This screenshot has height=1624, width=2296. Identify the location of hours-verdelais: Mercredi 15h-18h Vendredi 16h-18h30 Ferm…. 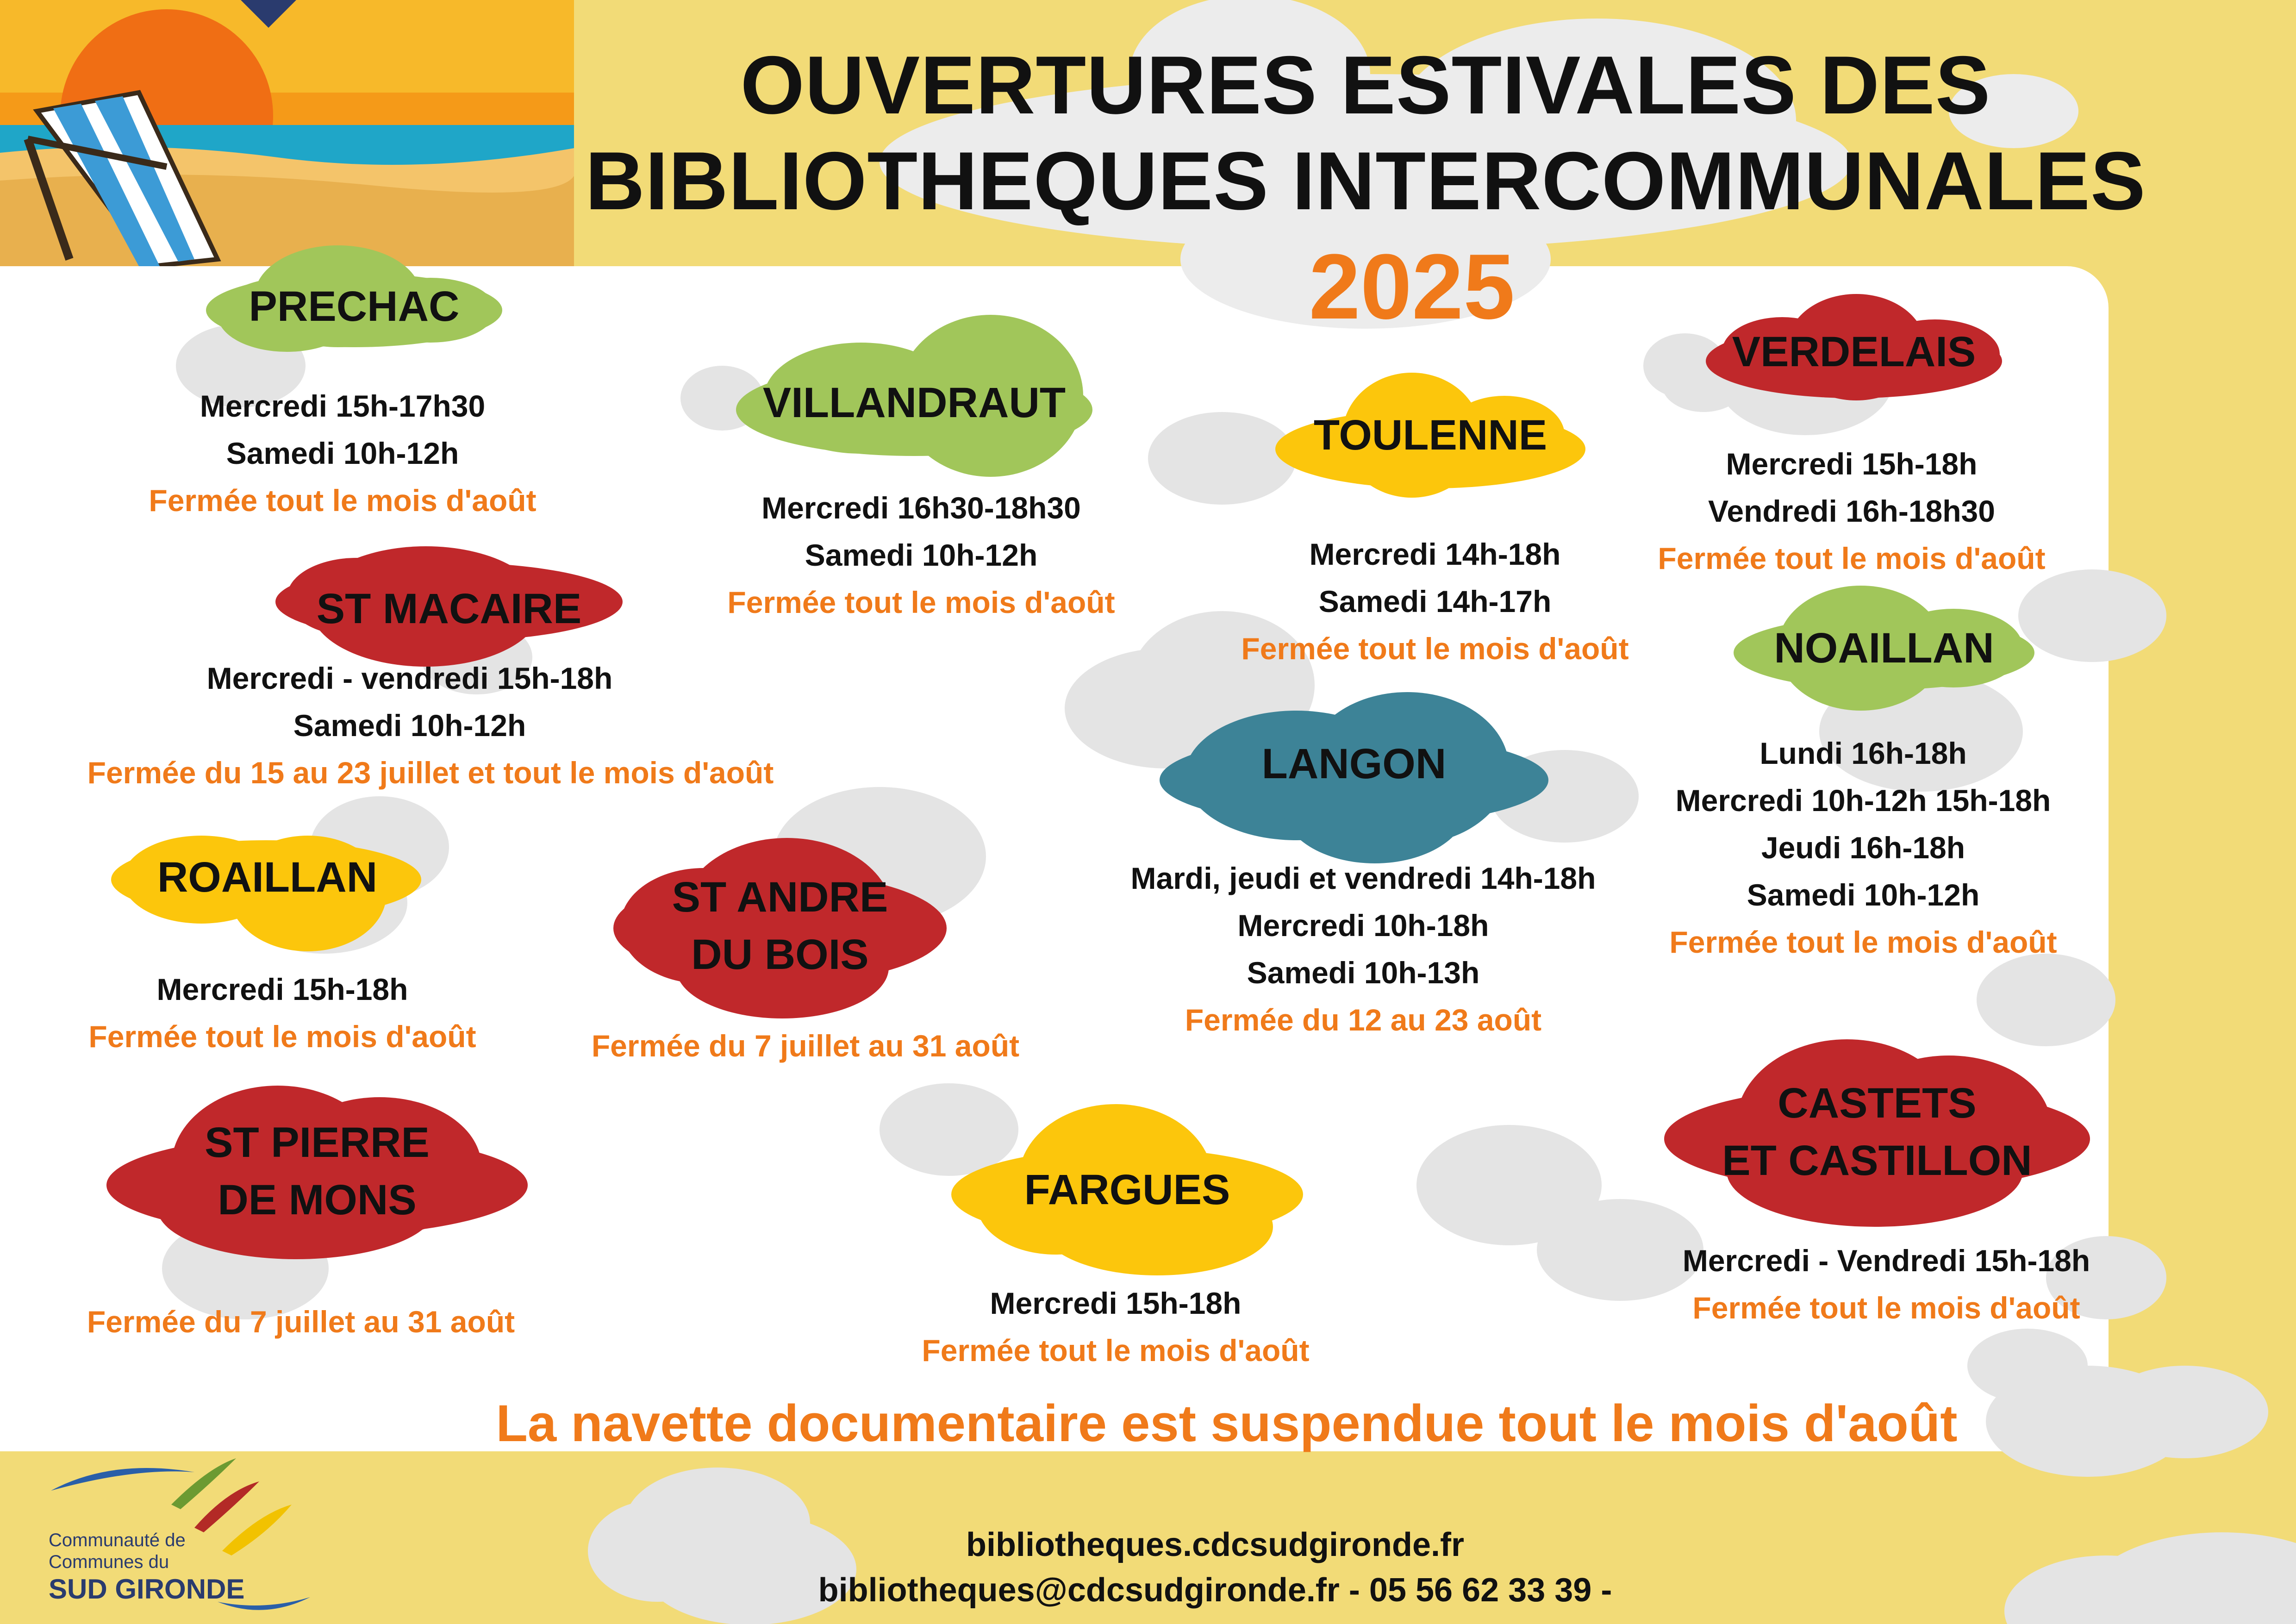
(1851, 511).